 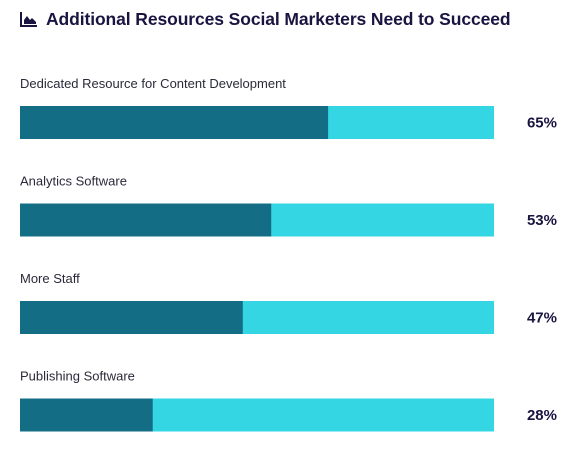 What do you see at coordinates (288, 400) in the screenshot?
I see `bar-group-publishing-software: Publishing Software 28%` at bounding box center [288, 400].